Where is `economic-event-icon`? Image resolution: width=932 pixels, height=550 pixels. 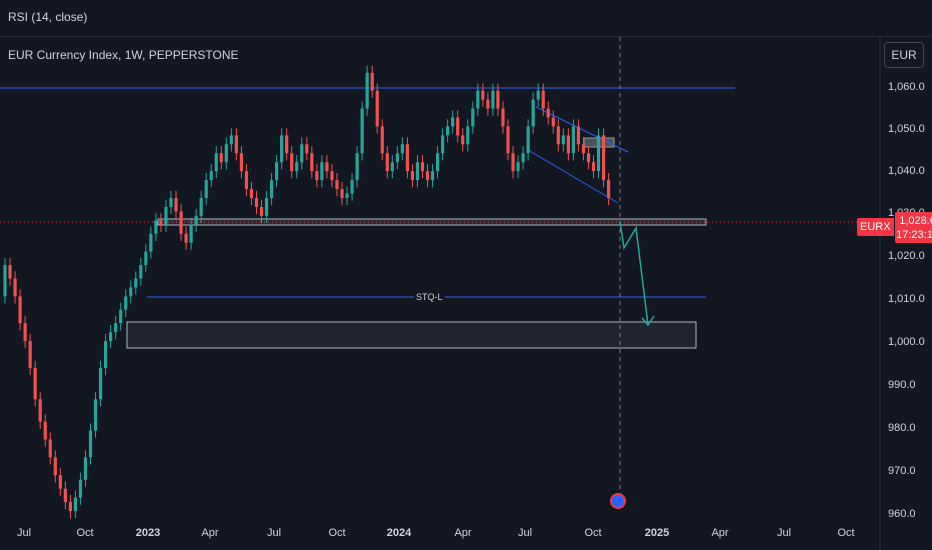
economic-event-icon is located at coordinates (618, 501).